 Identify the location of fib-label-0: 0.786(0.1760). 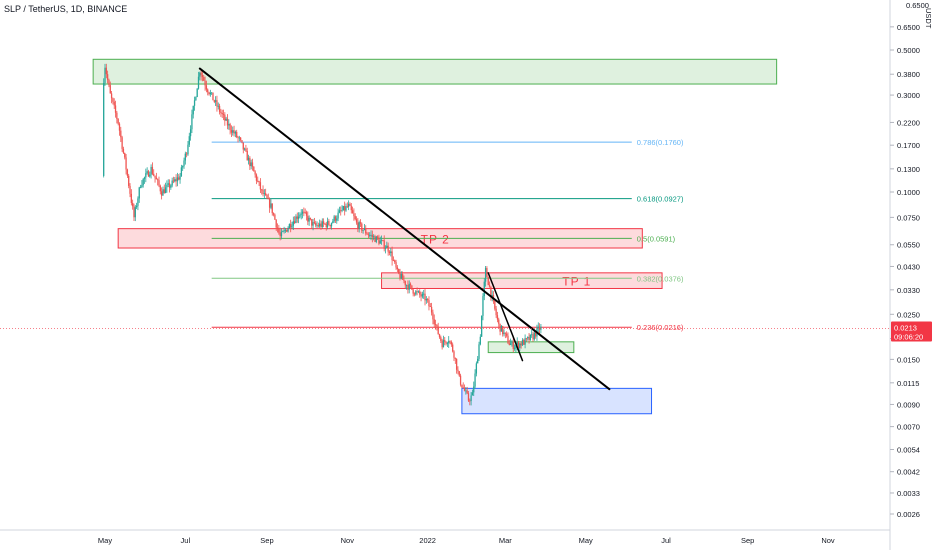
(660, 142).